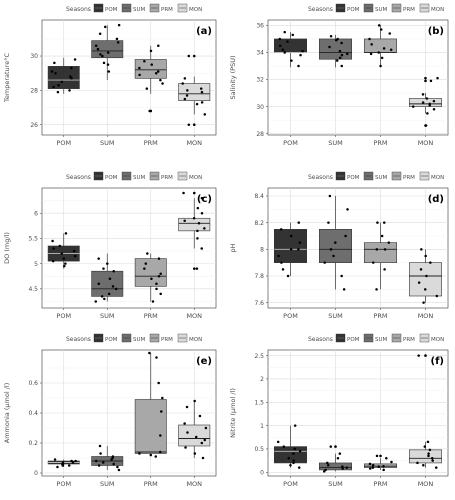 The width and height of the screenshot is (455, 500). I want to click on y-tick-label: 0.5, so click(259, 449).